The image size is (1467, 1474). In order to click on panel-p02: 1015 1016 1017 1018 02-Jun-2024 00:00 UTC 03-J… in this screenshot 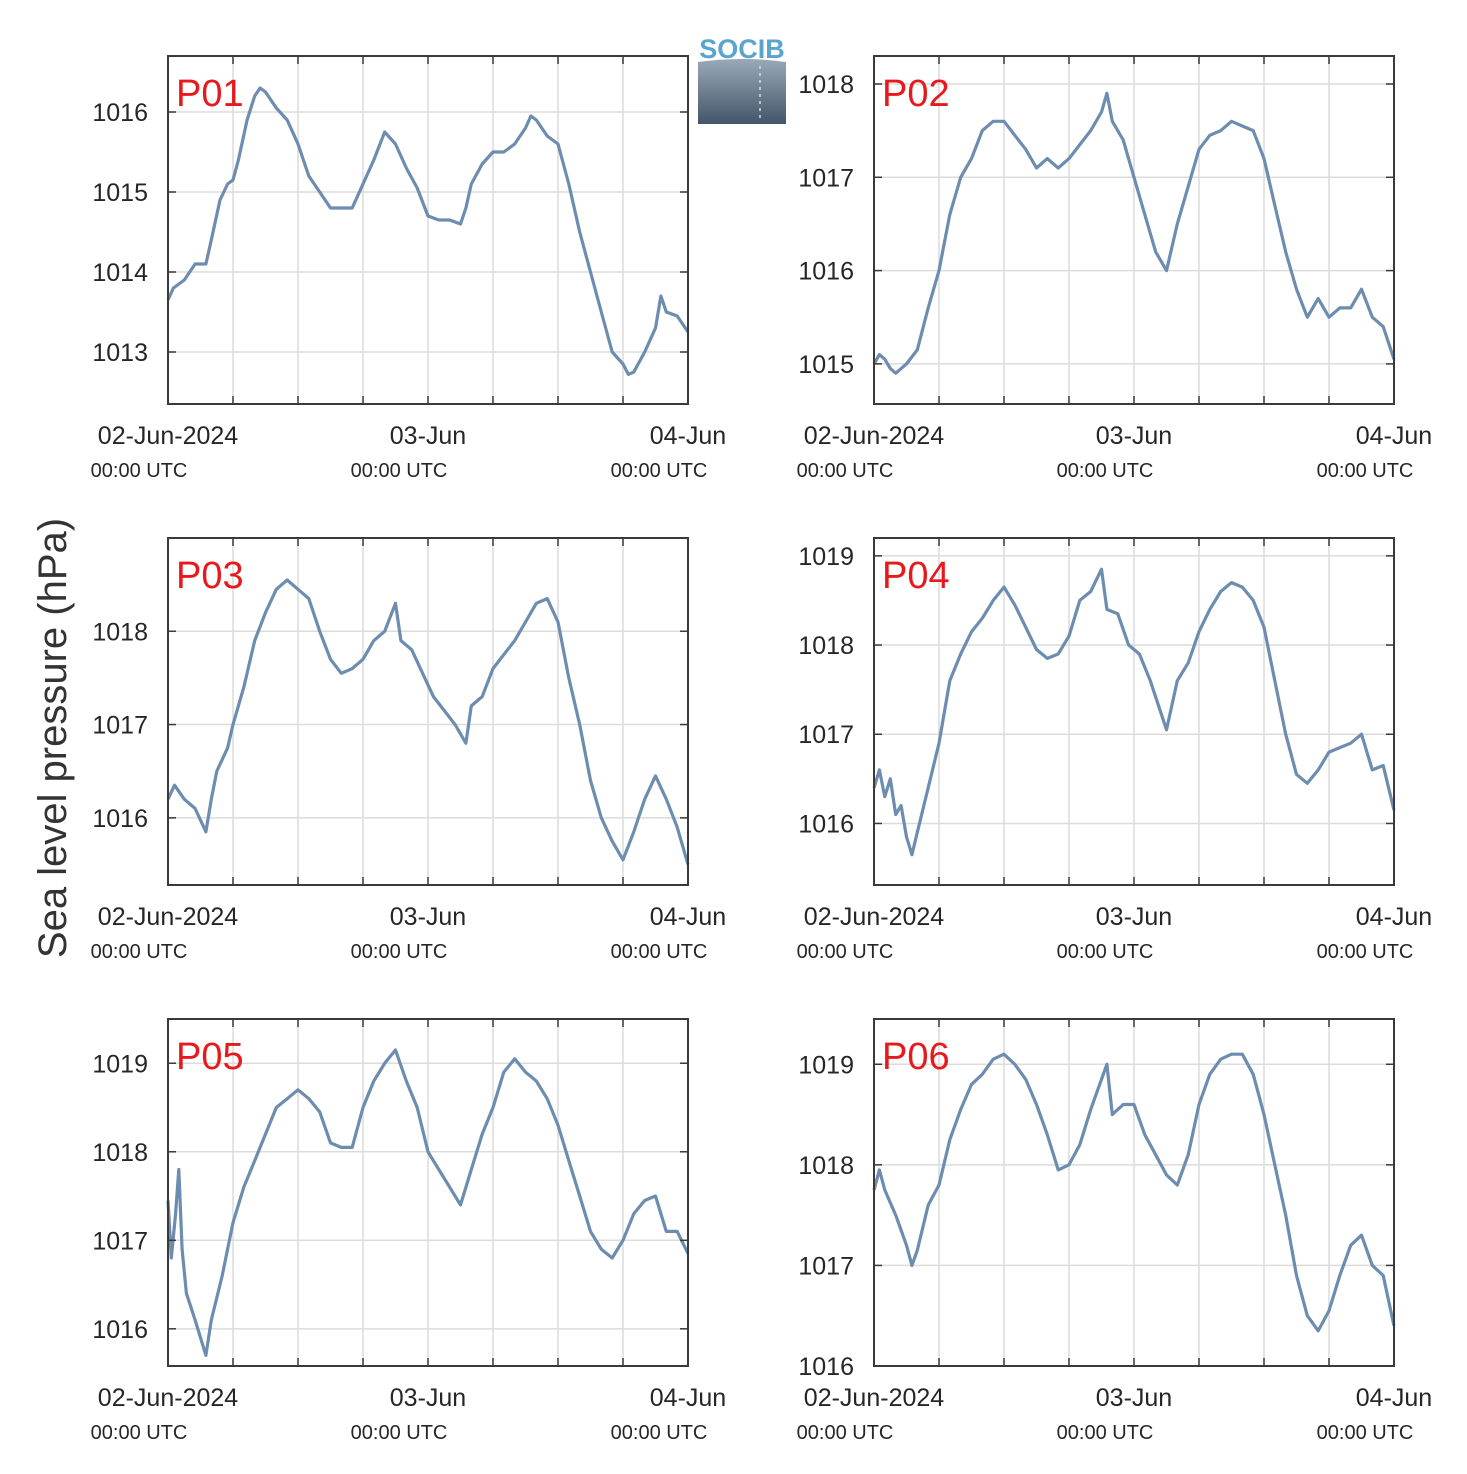, I will do `click(1114, 268)`.